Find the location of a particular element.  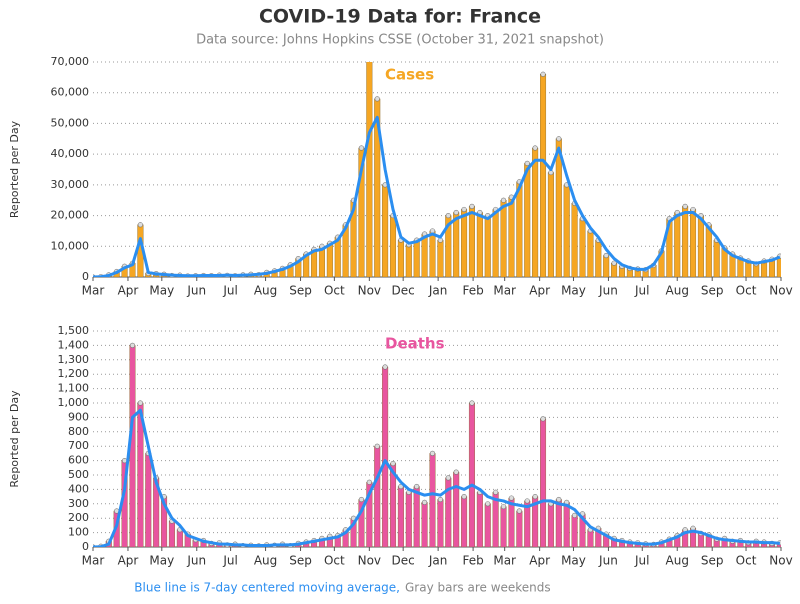

y-tick-label: 200 is located at coordinates (78, 517).